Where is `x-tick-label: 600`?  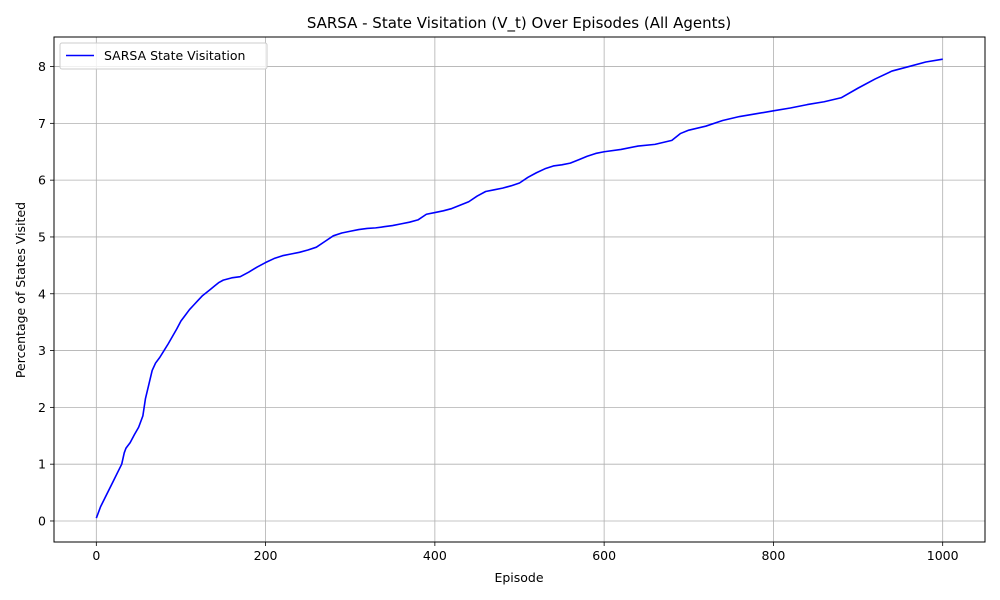 x-tick-label: 600 is located at coordinates (604, 555).